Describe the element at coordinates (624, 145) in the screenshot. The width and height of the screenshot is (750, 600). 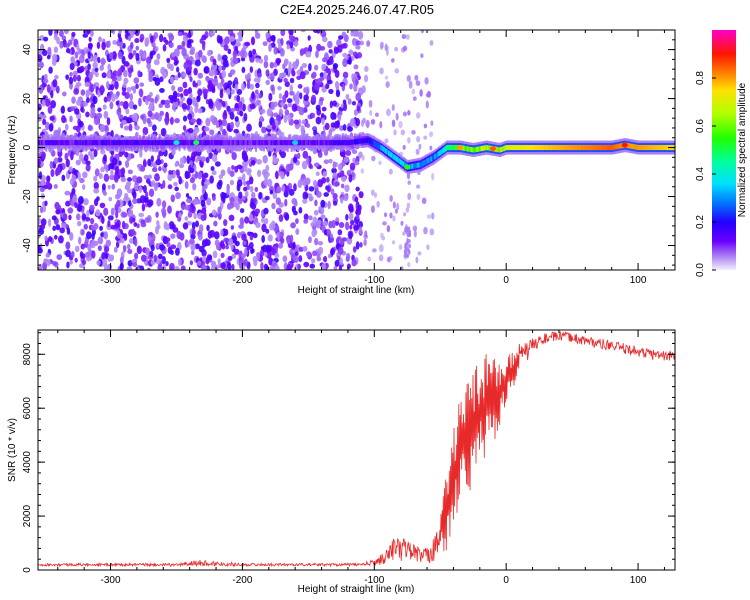
I see `ridge-spot` at that location.